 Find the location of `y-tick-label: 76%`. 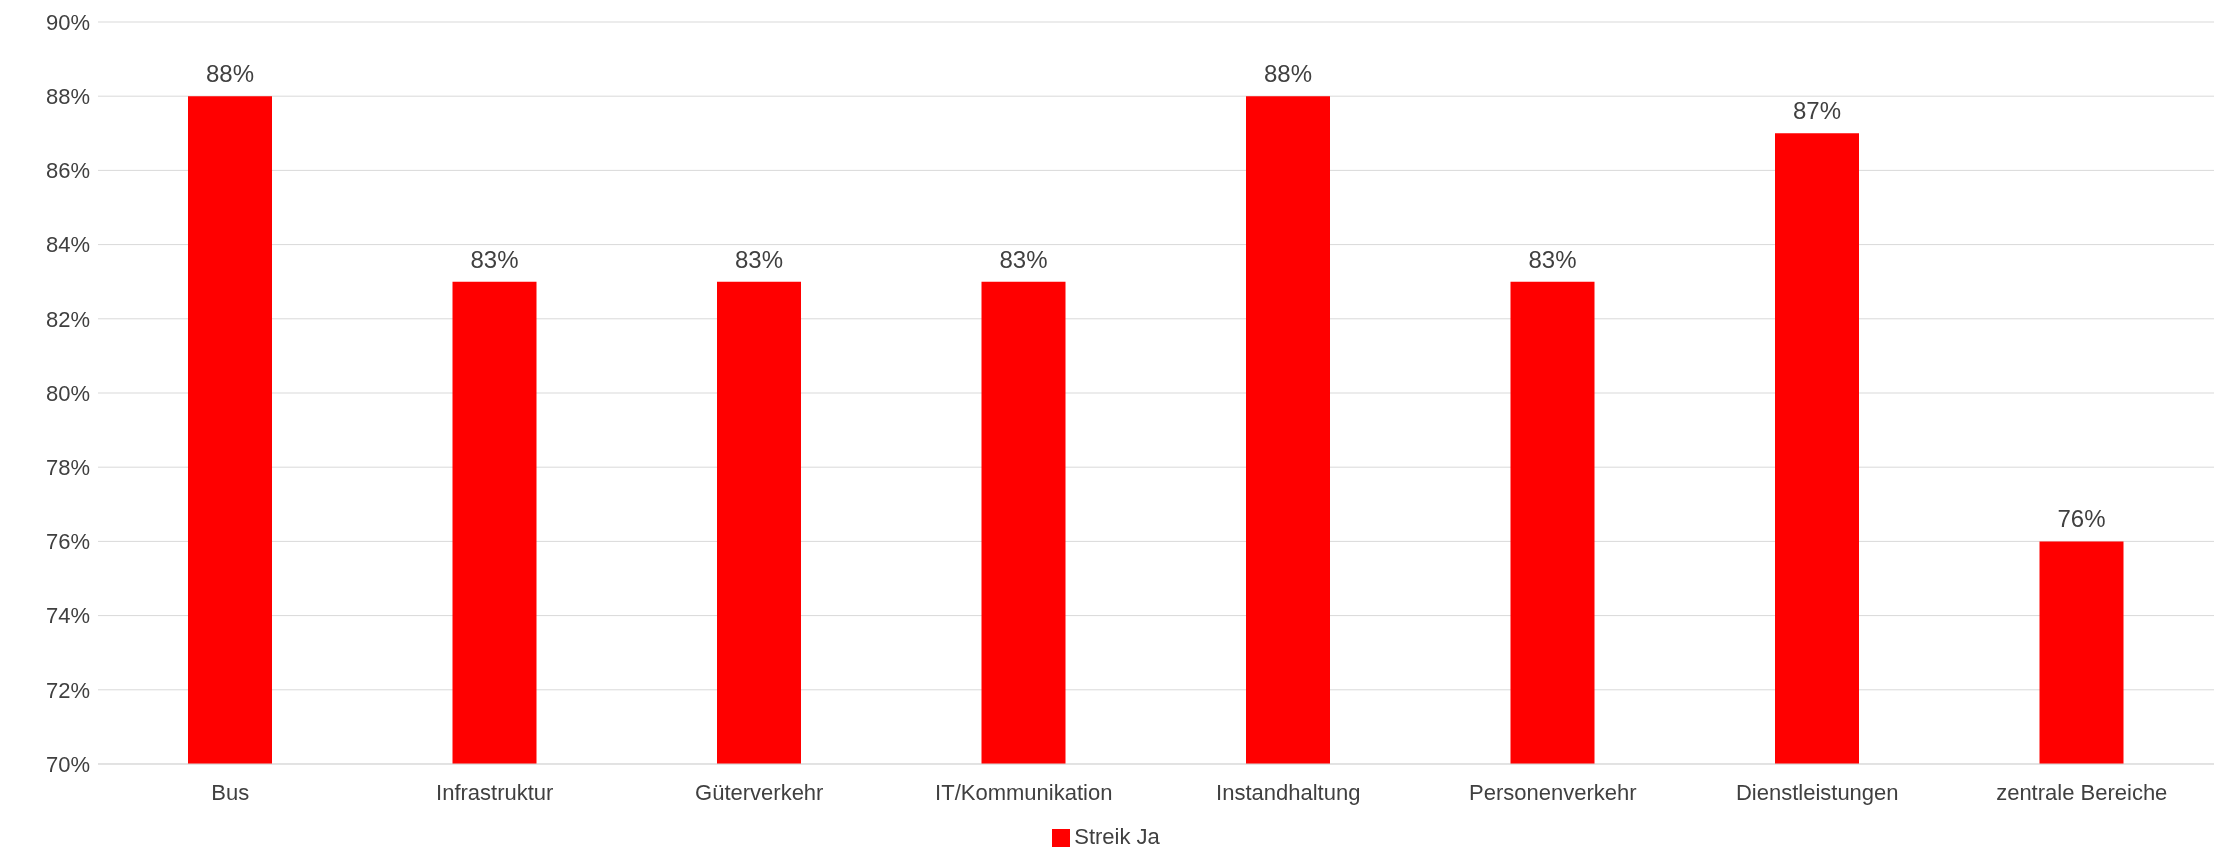

y-tick-label: 76% is located at coordinates (67, 542).